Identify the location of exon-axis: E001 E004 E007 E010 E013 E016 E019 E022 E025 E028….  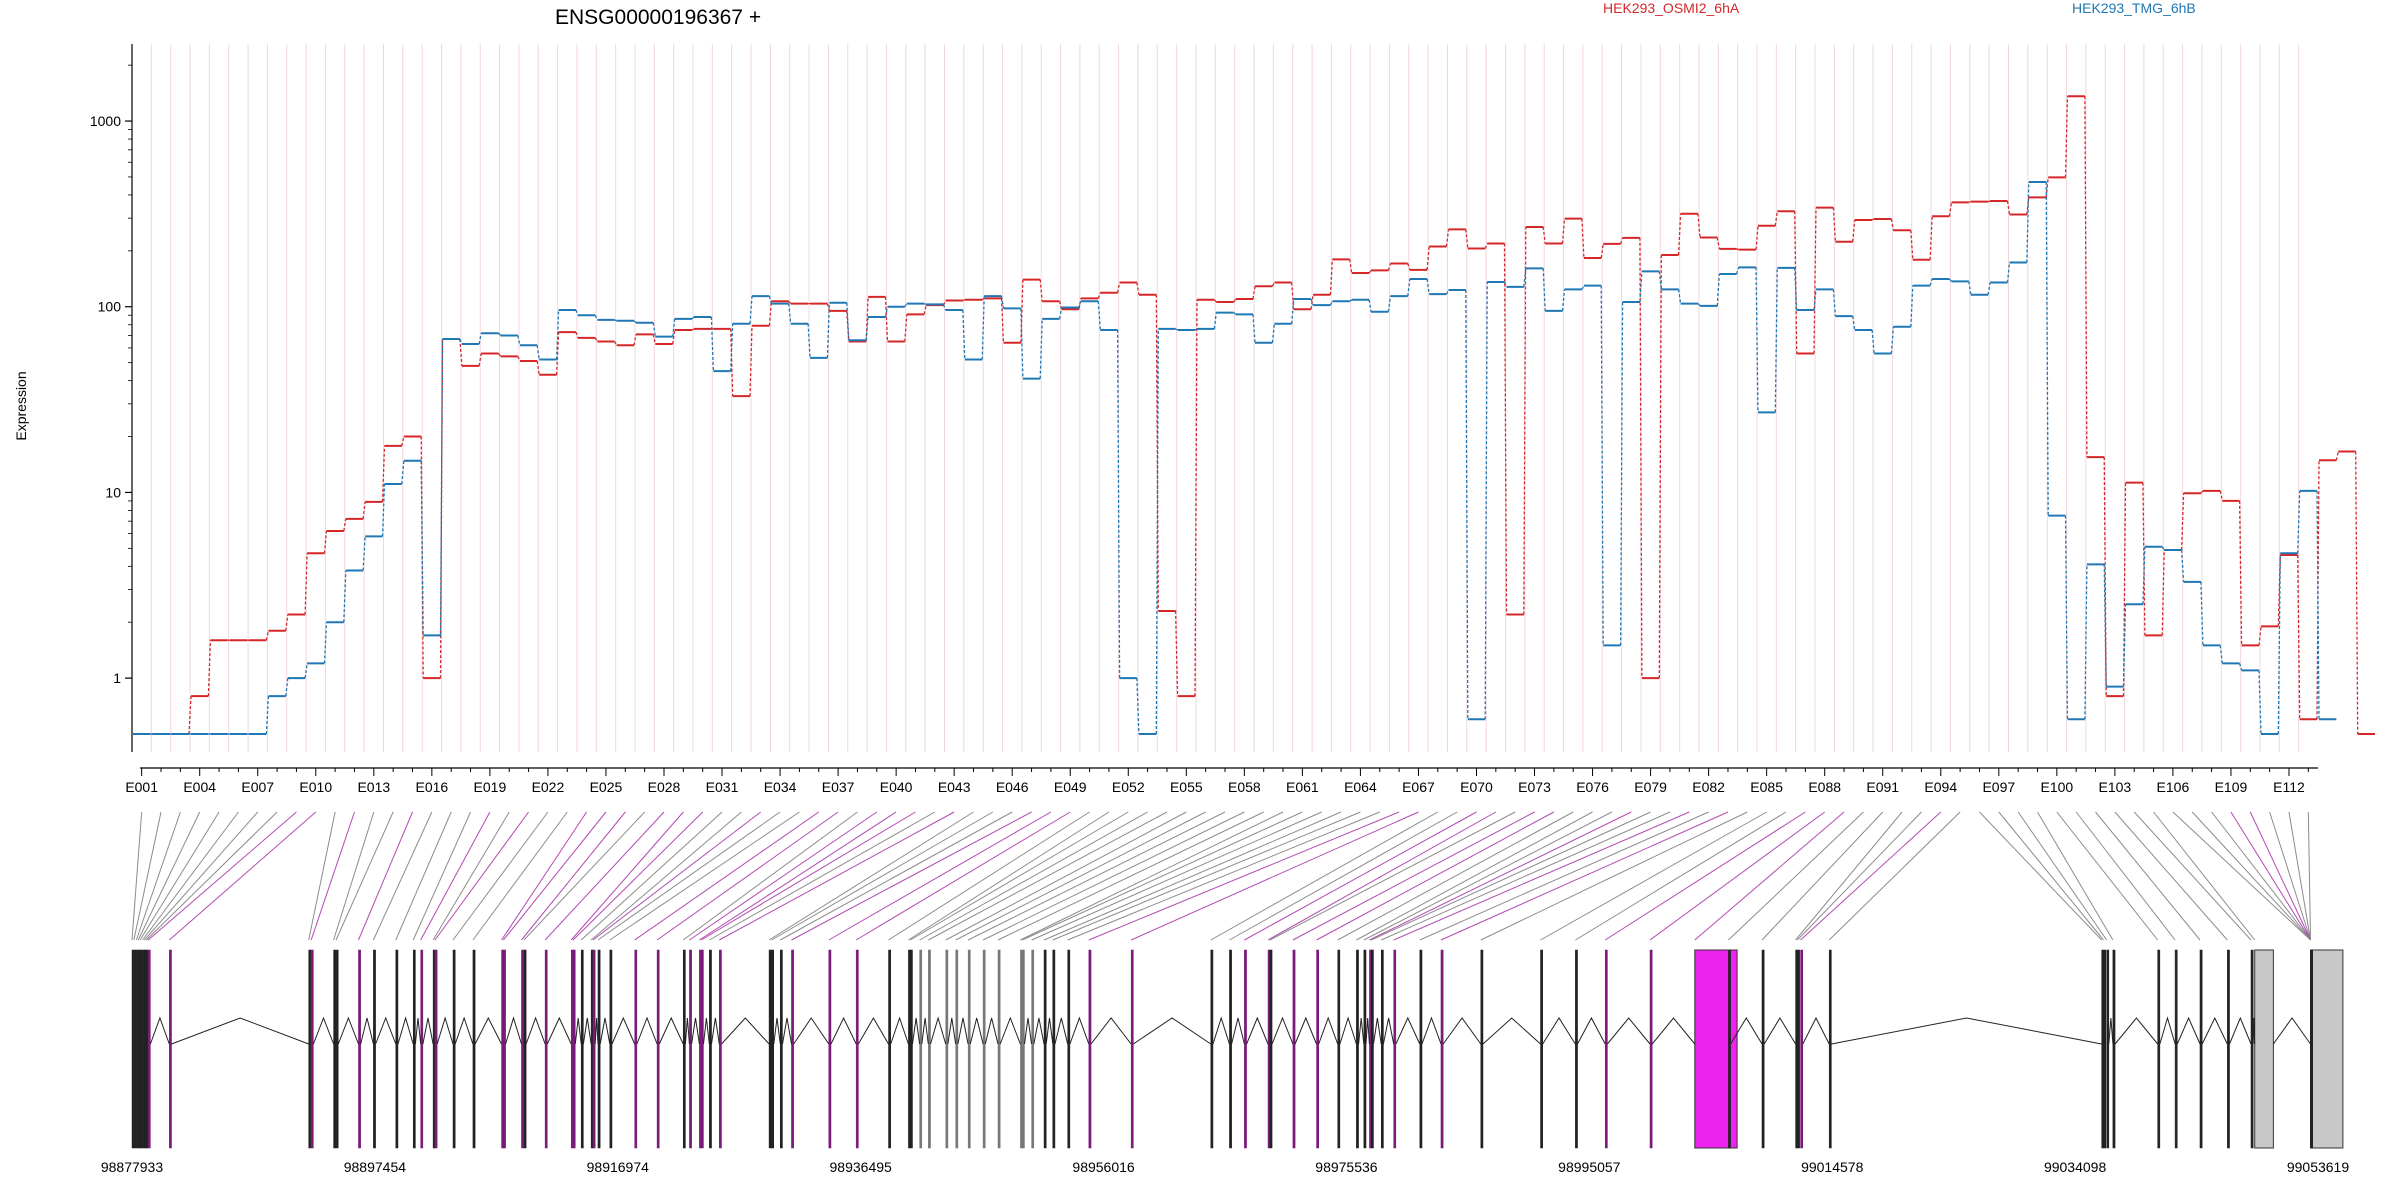
(1221, 781).